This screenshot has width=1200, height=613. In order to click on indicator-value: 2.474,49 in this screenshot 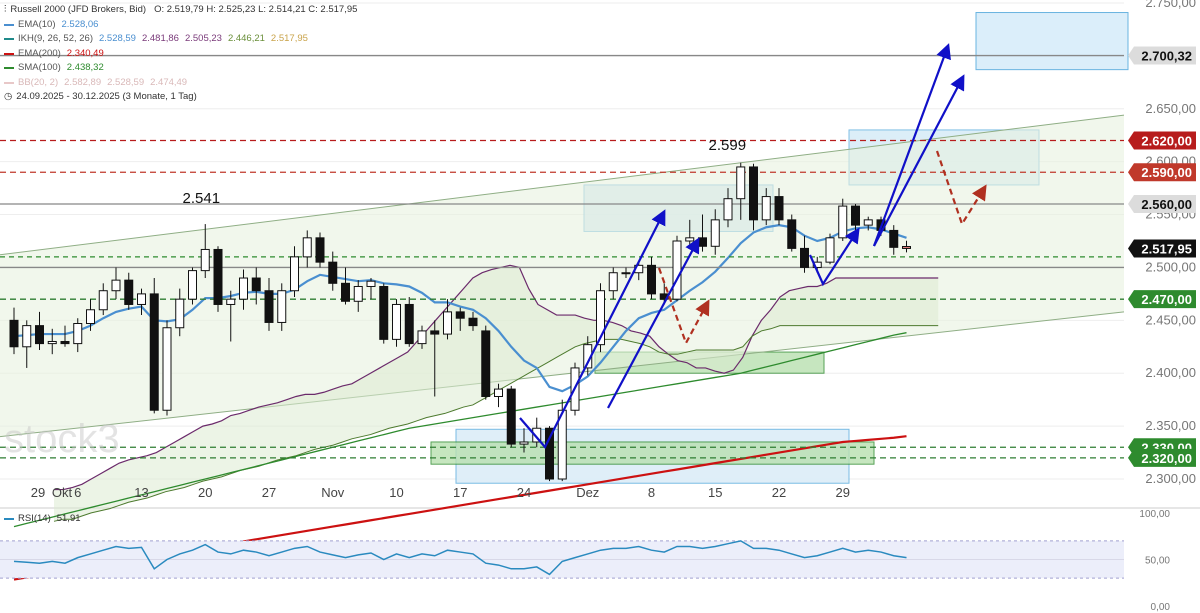, I will do `click(169, 82)`.